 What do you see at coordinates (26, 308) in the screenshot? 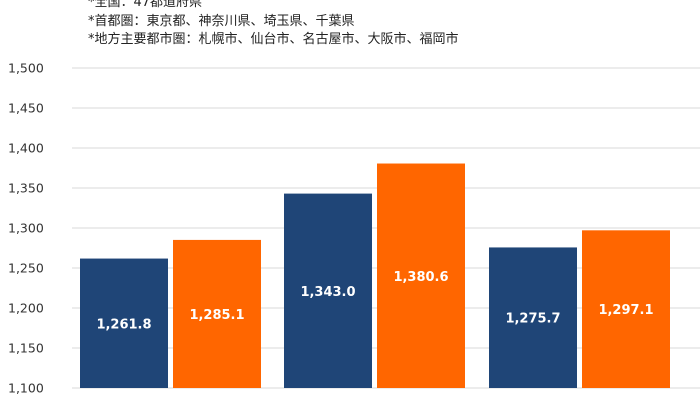
I see `y-tick-label: 1,200` at bounding box center [26, 308].